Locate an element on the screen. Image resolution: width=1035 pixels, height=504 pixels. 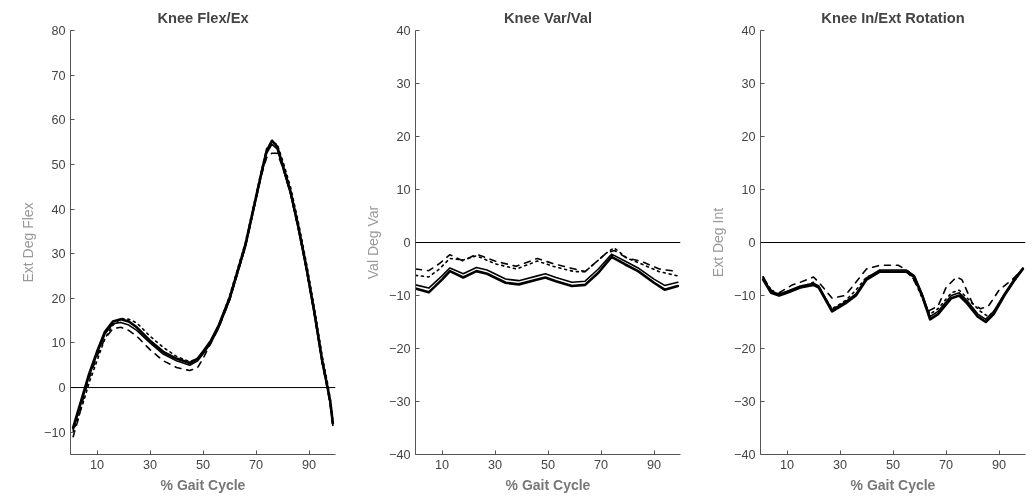
chart-title: Knee Var/Val is located at coordinates (548, 17).